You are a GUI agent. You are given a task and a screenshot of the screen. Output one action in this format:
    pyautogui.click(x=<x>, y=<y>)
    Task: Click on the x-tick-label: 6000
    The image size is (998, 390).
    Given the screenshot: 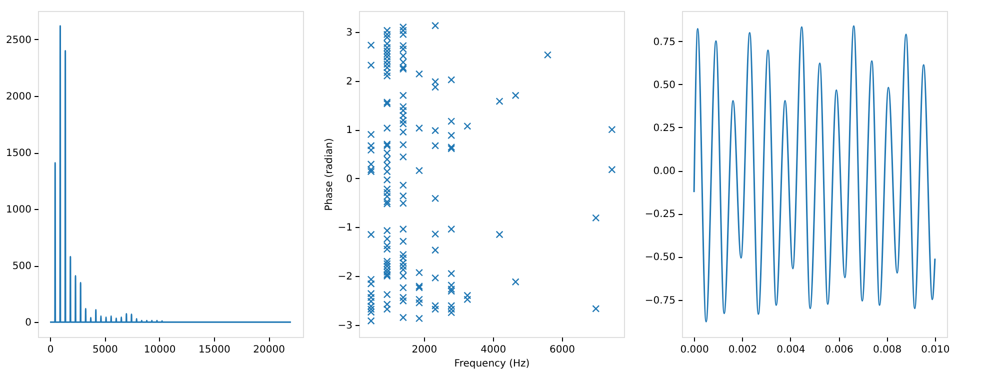 What is the action you would take?
    pyautogui.click(x=562, y=350)
    